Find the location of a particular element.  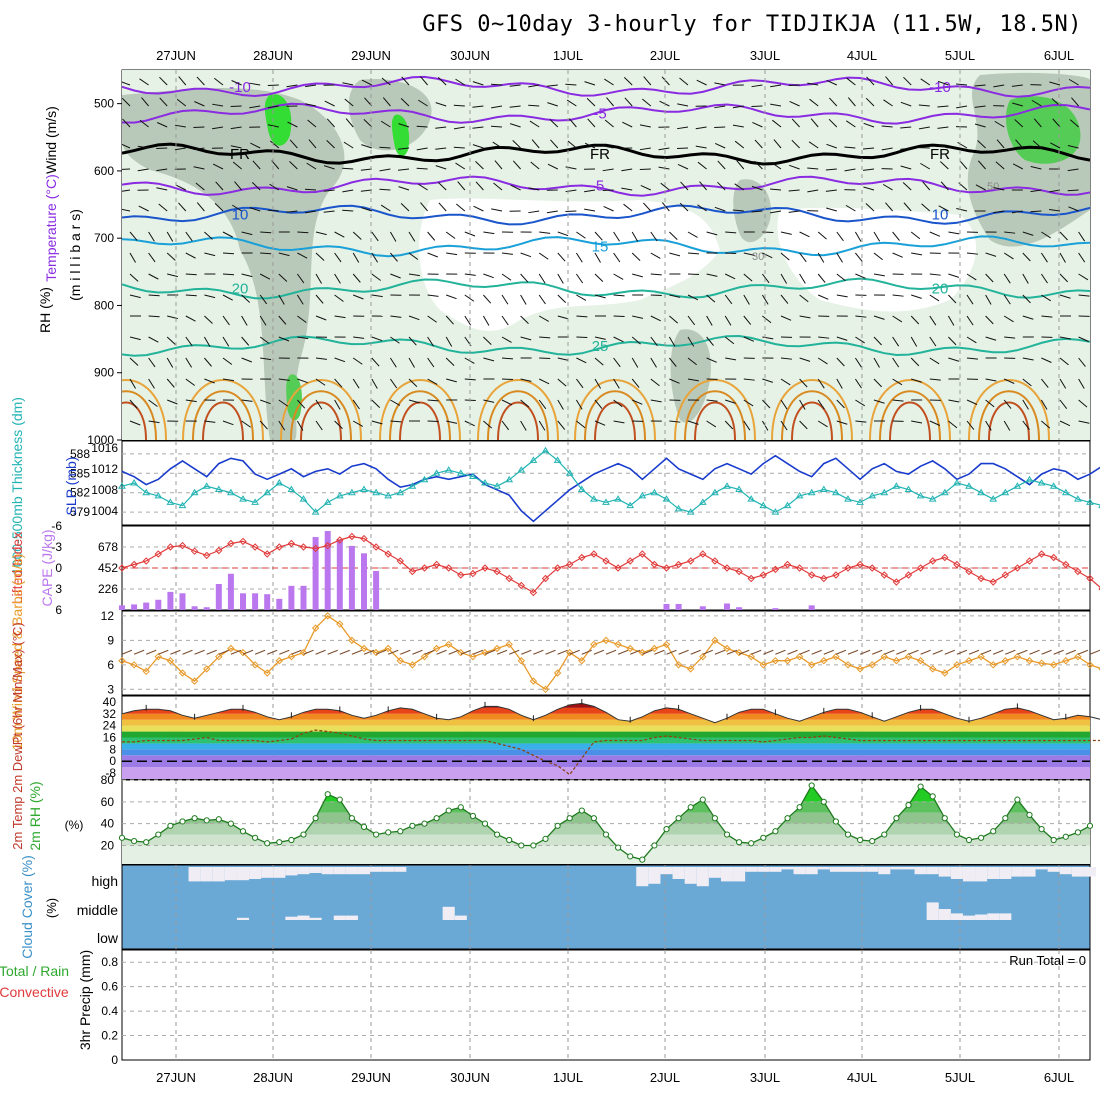

temp-contour-line is located at coordinates (606, 288).